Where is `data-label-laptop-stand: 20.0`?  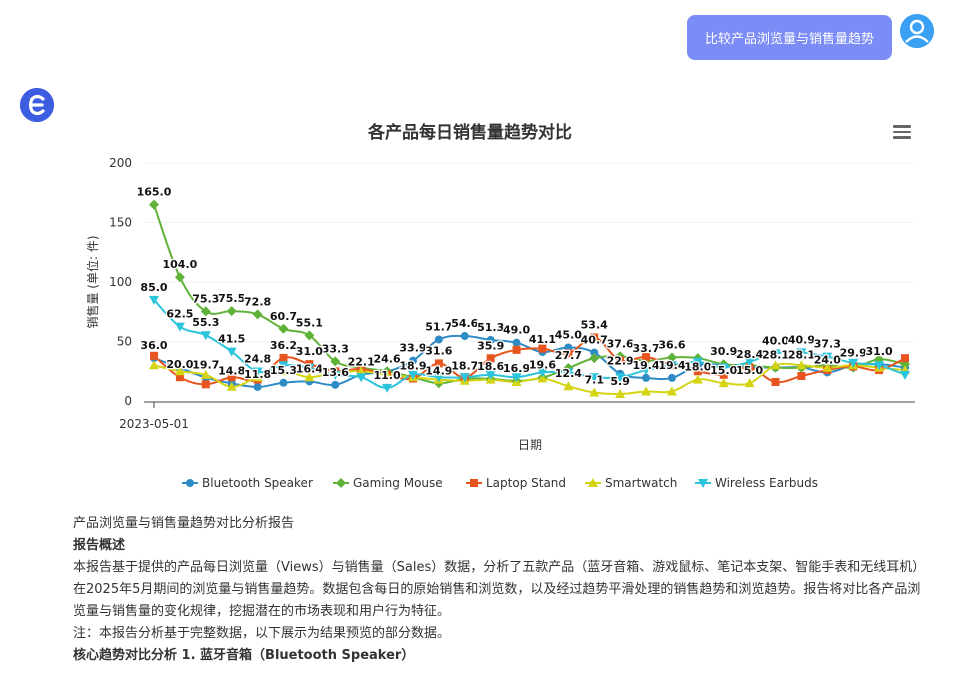
data-label-laptop-stand: 20.0 is located at coordinates (179, 364).